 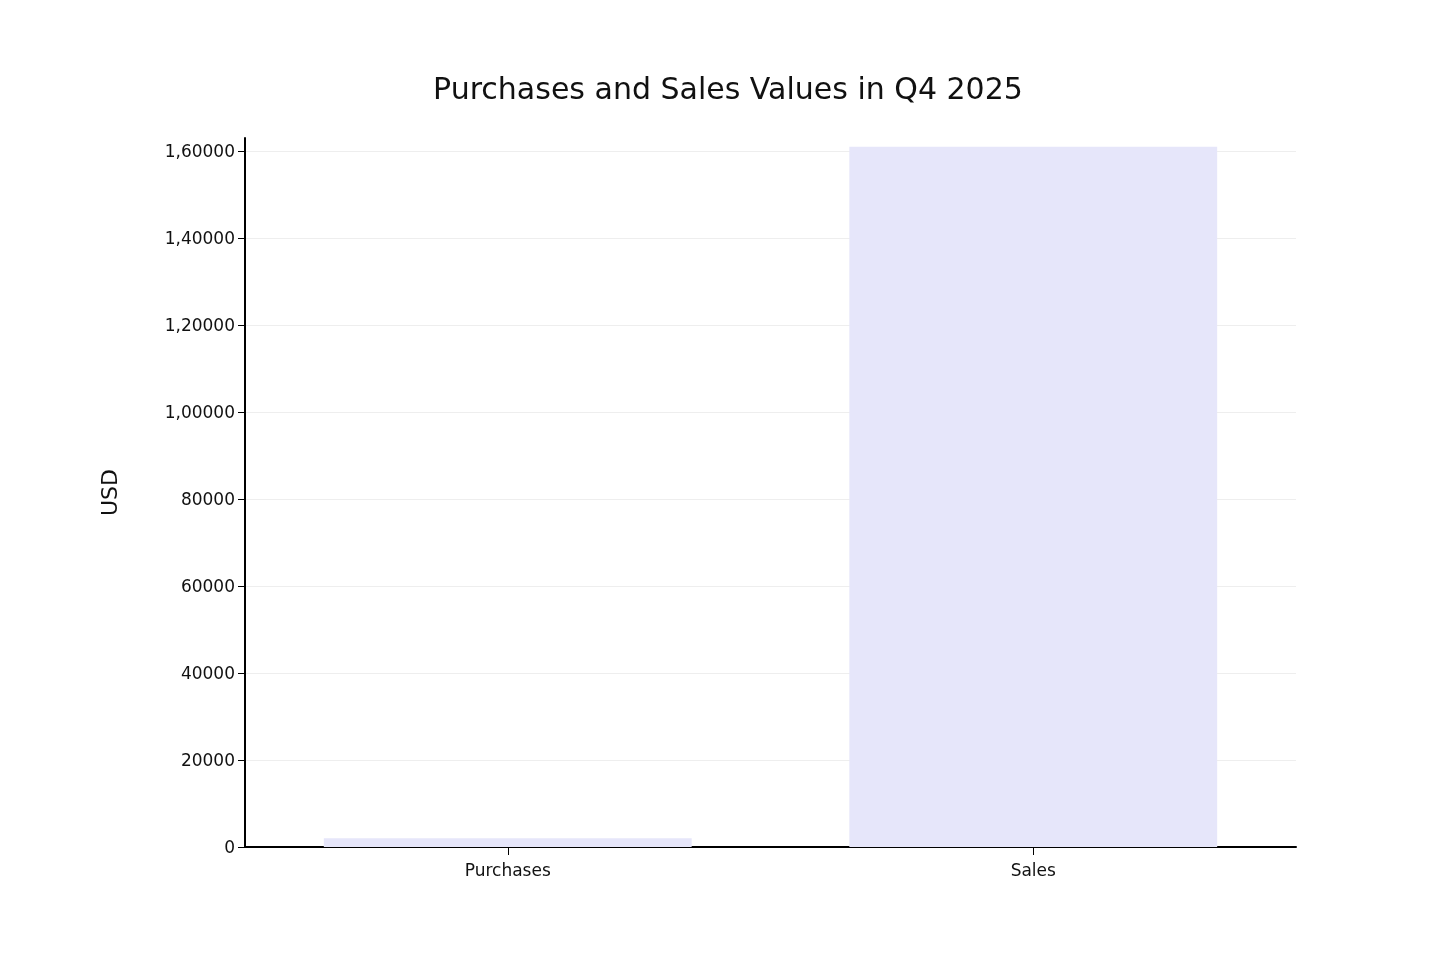 I want to click on y-axis-title: USD, so click(x=109, y=492).